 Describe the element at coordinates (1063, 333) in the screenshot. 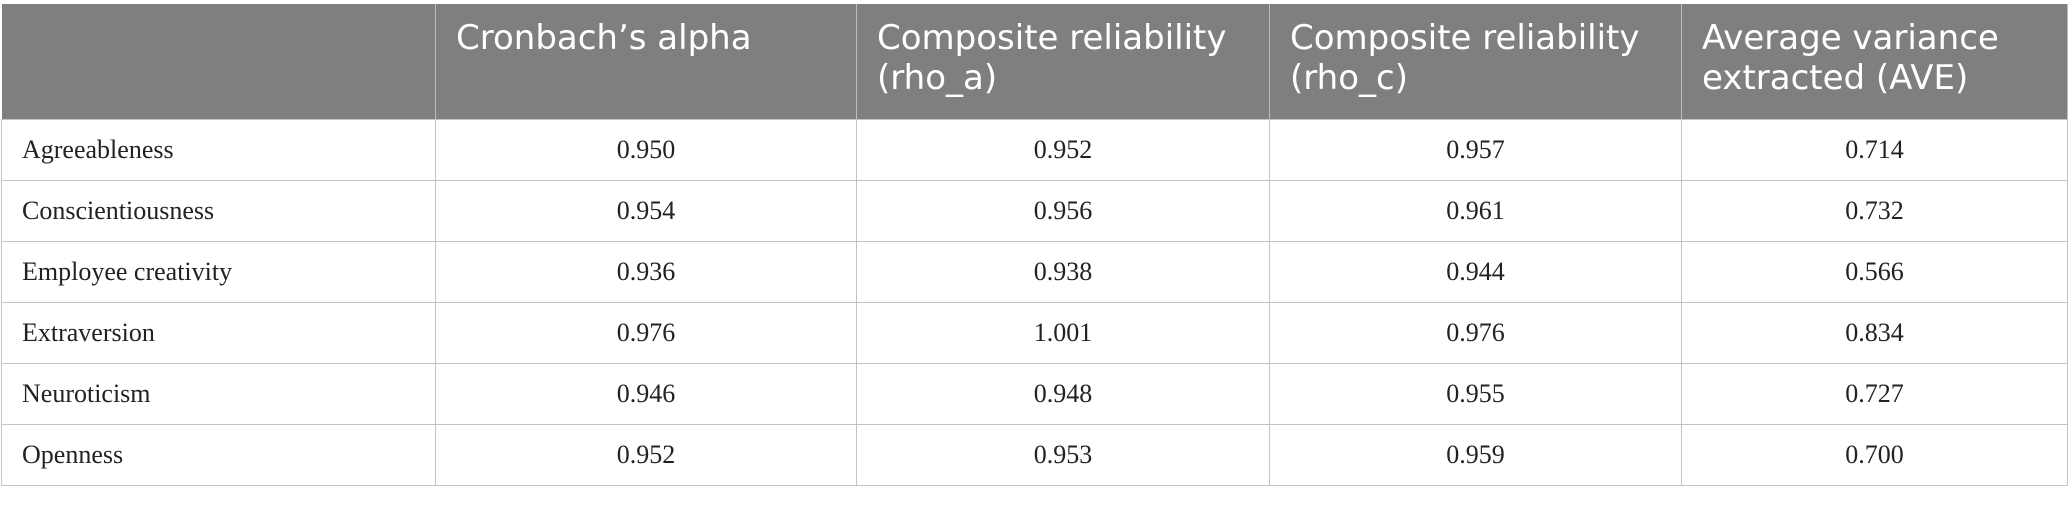

I see `value-cell: 1.001` at that location.